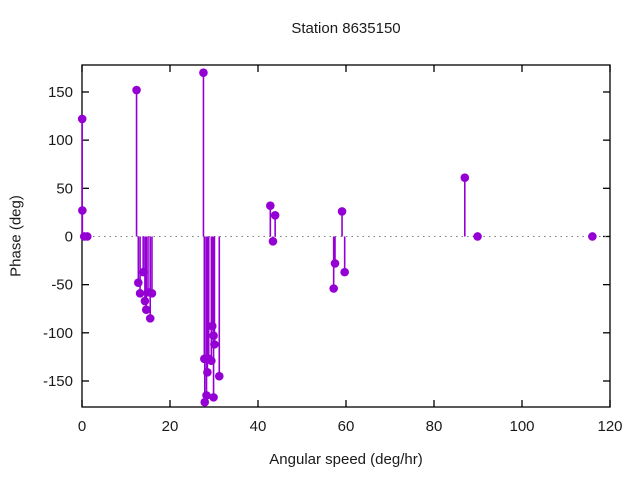  What do you see at coordinates (82, 426) in the screenshot?
I see `x-tick-label: 0` at bounding box center [82, 426].